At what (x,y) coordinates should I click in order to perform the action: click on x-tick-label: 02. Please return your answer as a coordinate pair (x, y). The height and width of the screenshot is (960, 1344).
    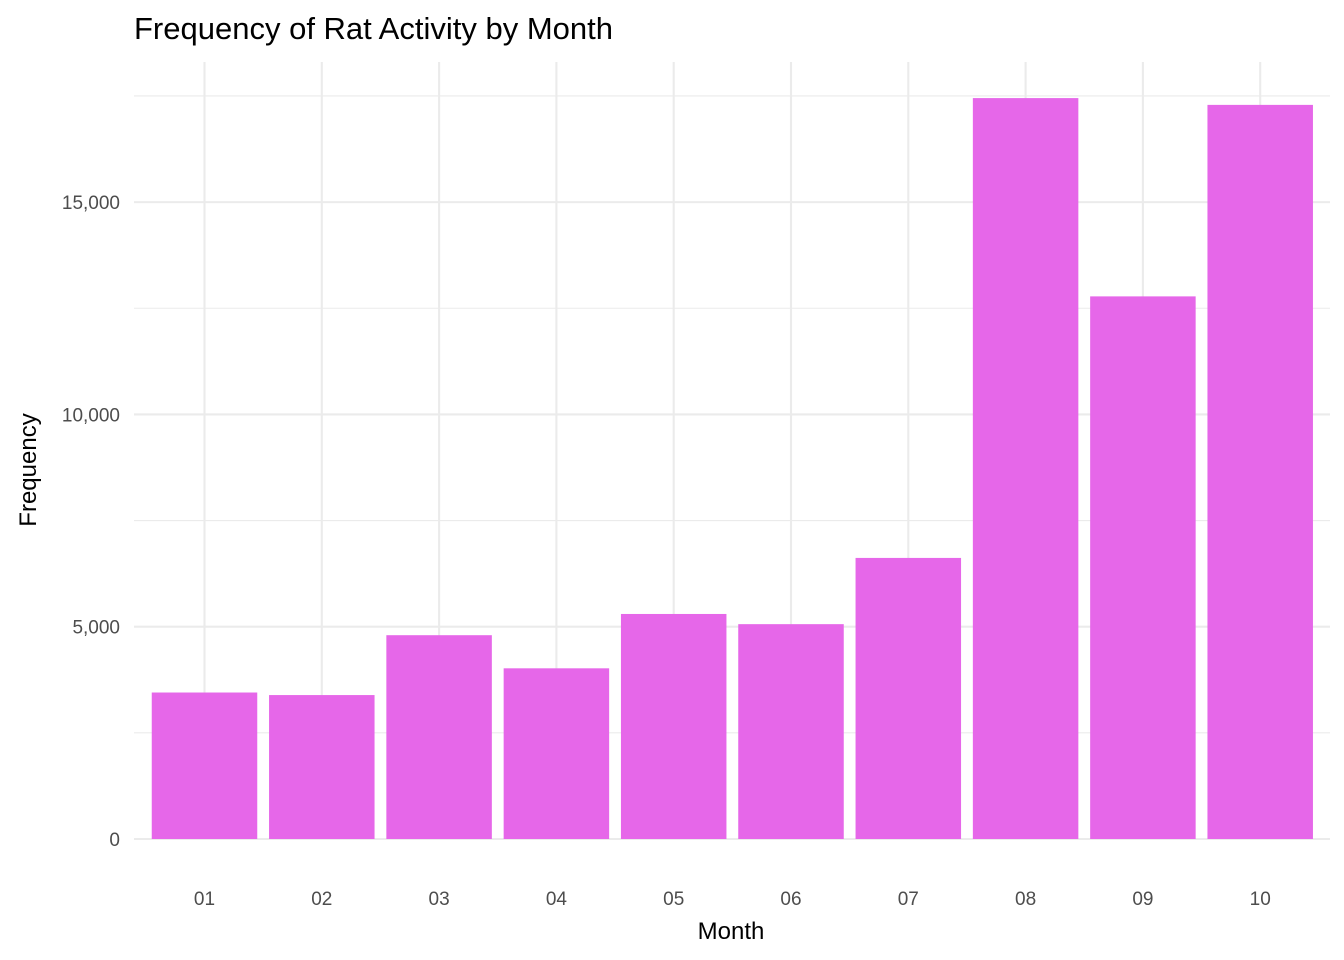
    Looking at the image, I should click on (321, 899).